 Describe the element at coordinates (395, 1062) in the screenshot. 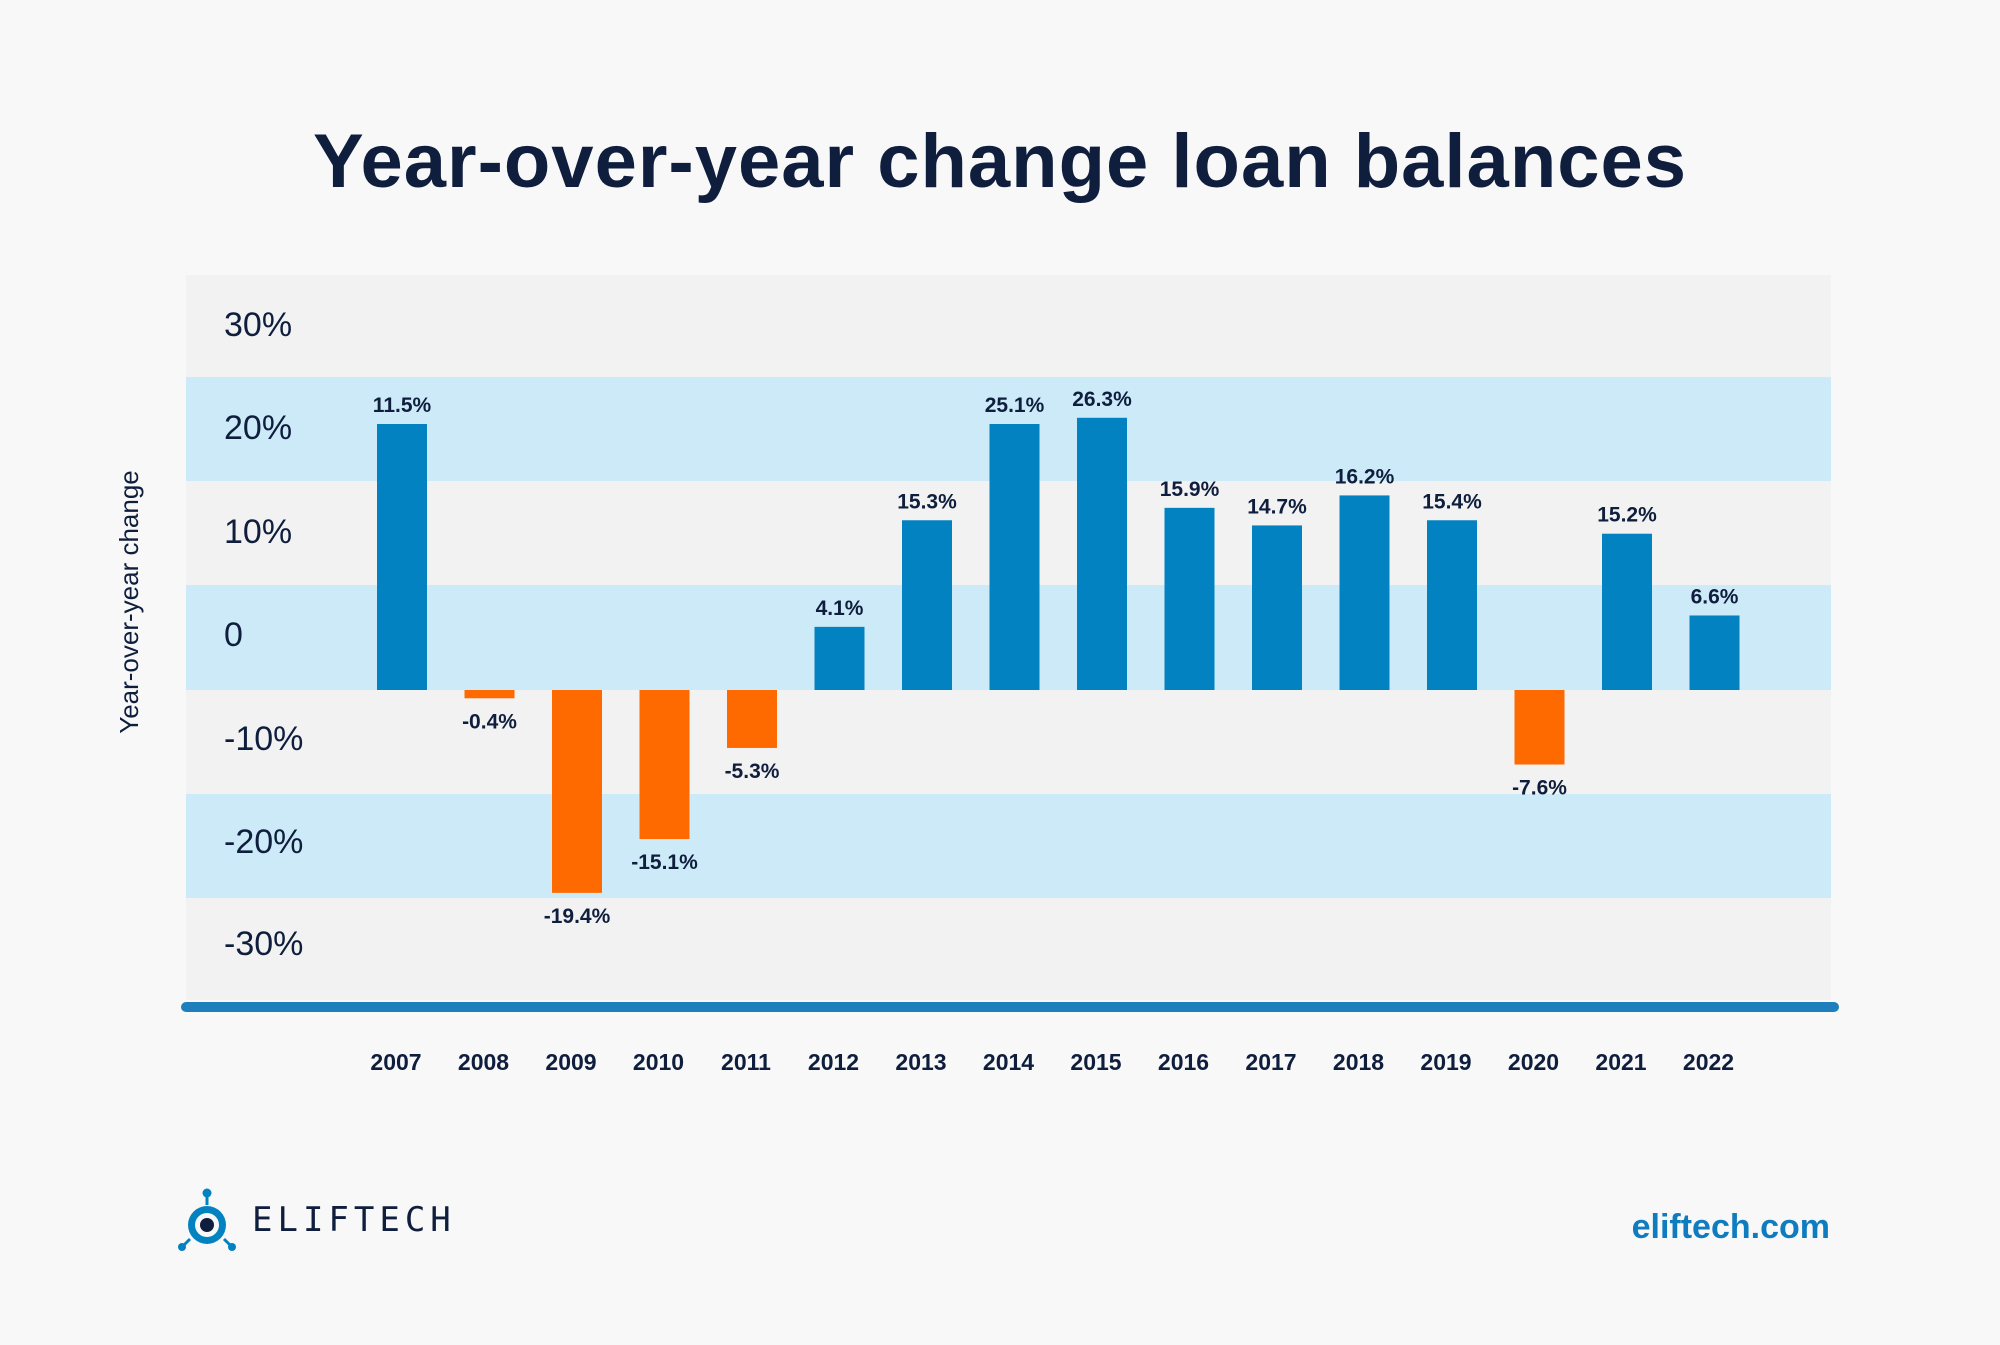

I see `x-tick-label: 2007` at that location.